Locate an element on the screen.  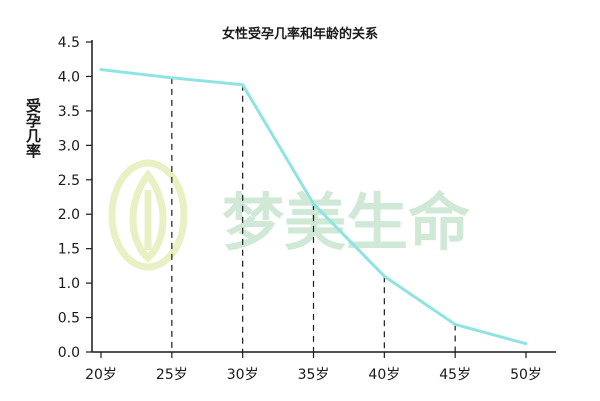
y-tick-label: 1.0 is located at coordinates (69, 284).